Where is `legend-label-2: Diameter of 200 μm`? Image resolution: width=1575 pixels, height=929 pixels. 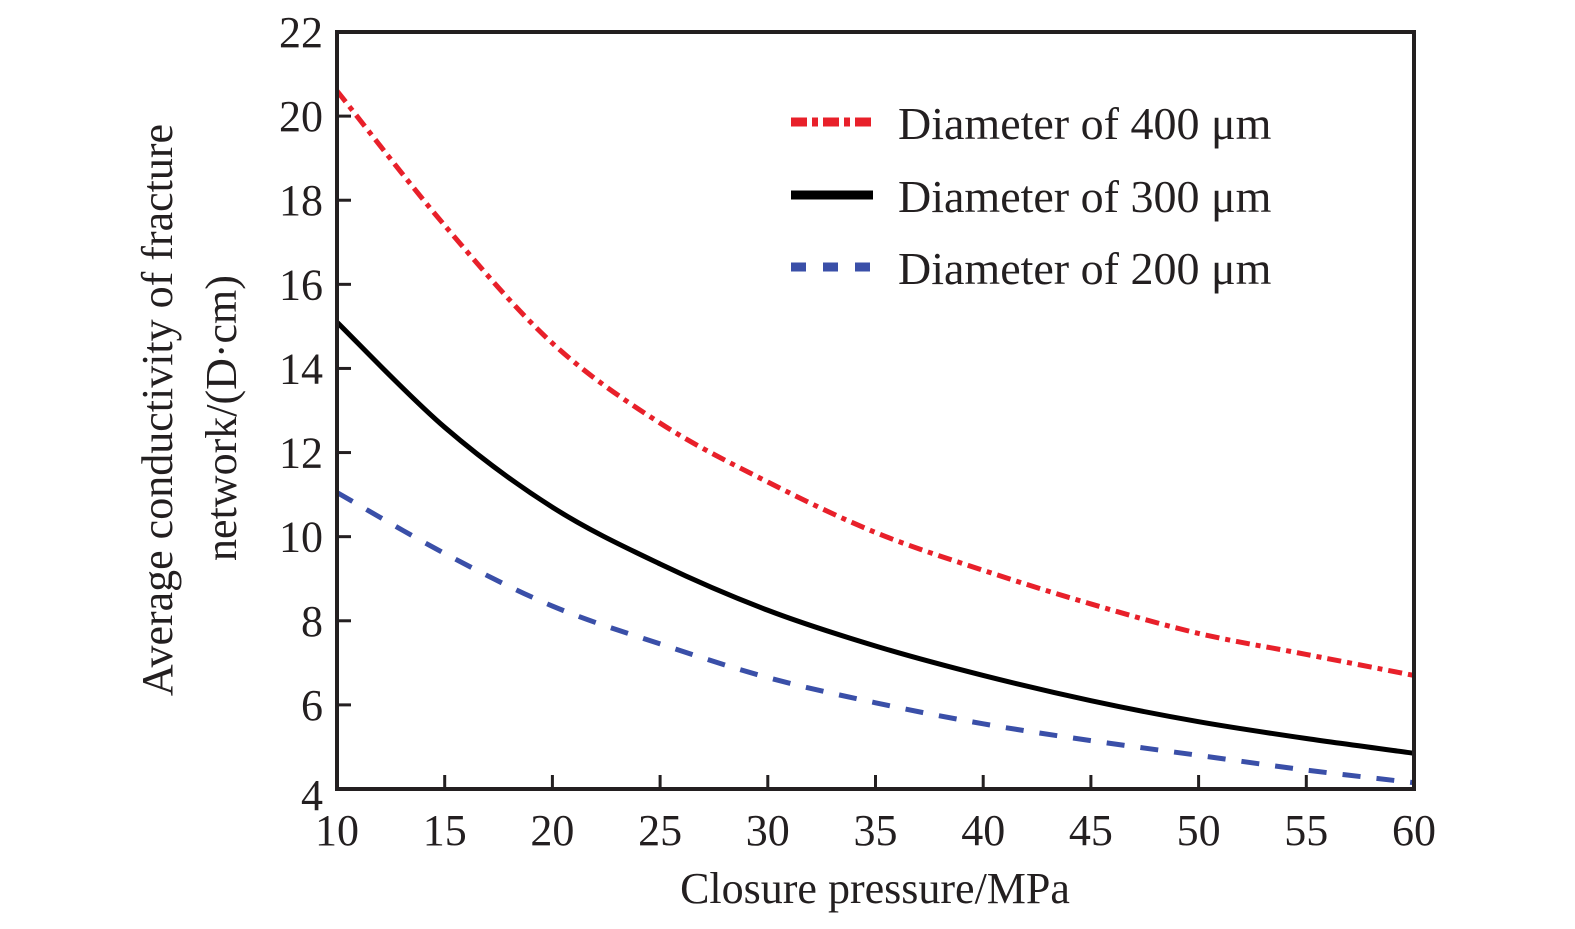 legend-label-2: Diameter of 200 μm is located at coordinates (1085, 268).